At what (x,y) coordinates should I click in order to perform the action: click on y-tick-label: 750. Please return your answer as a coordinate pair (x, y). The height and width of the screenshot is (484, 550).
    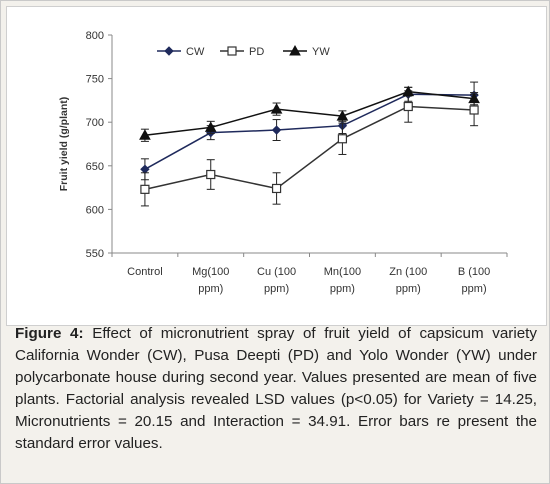
    Looking at the image, I should click on (95, 80).